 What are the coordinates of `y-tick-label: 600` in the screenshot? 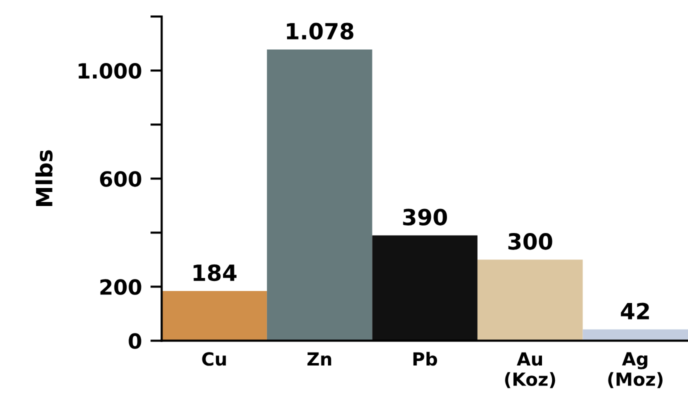 It's located at (121, 179).